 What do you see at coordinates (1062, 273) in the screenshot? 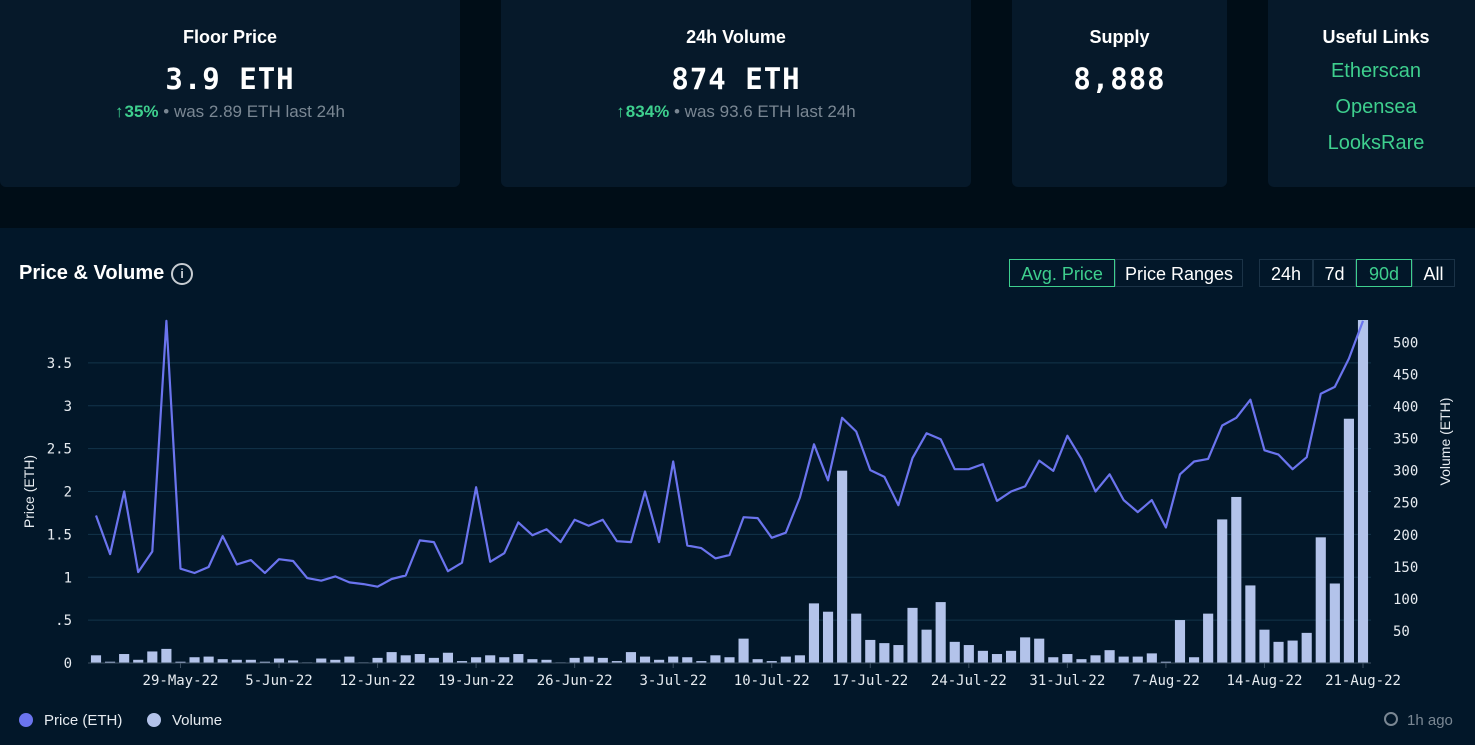
I see `avg-price-button: Avg. Price` at bounding box center [1062, 273].